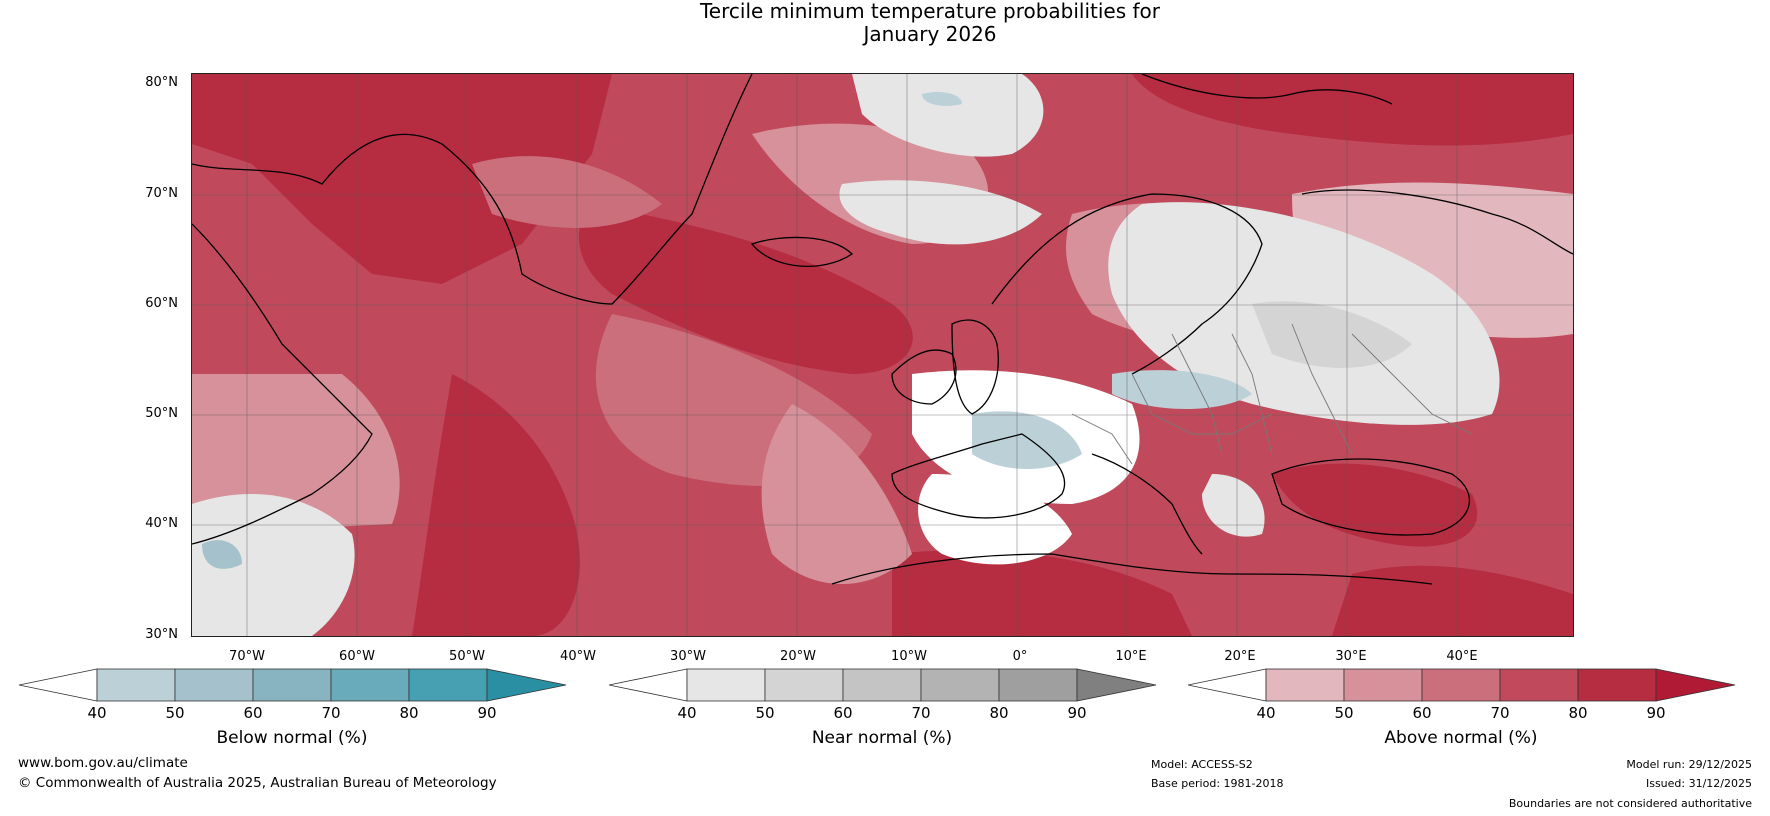 Image resolution: width=1770 pixels, height=816 pixels. What do you see at coordinates (1698, 783) in the screenshot?
I see `issued-text: Issued: 31/12/2025` at bounding box center [1698, 783].